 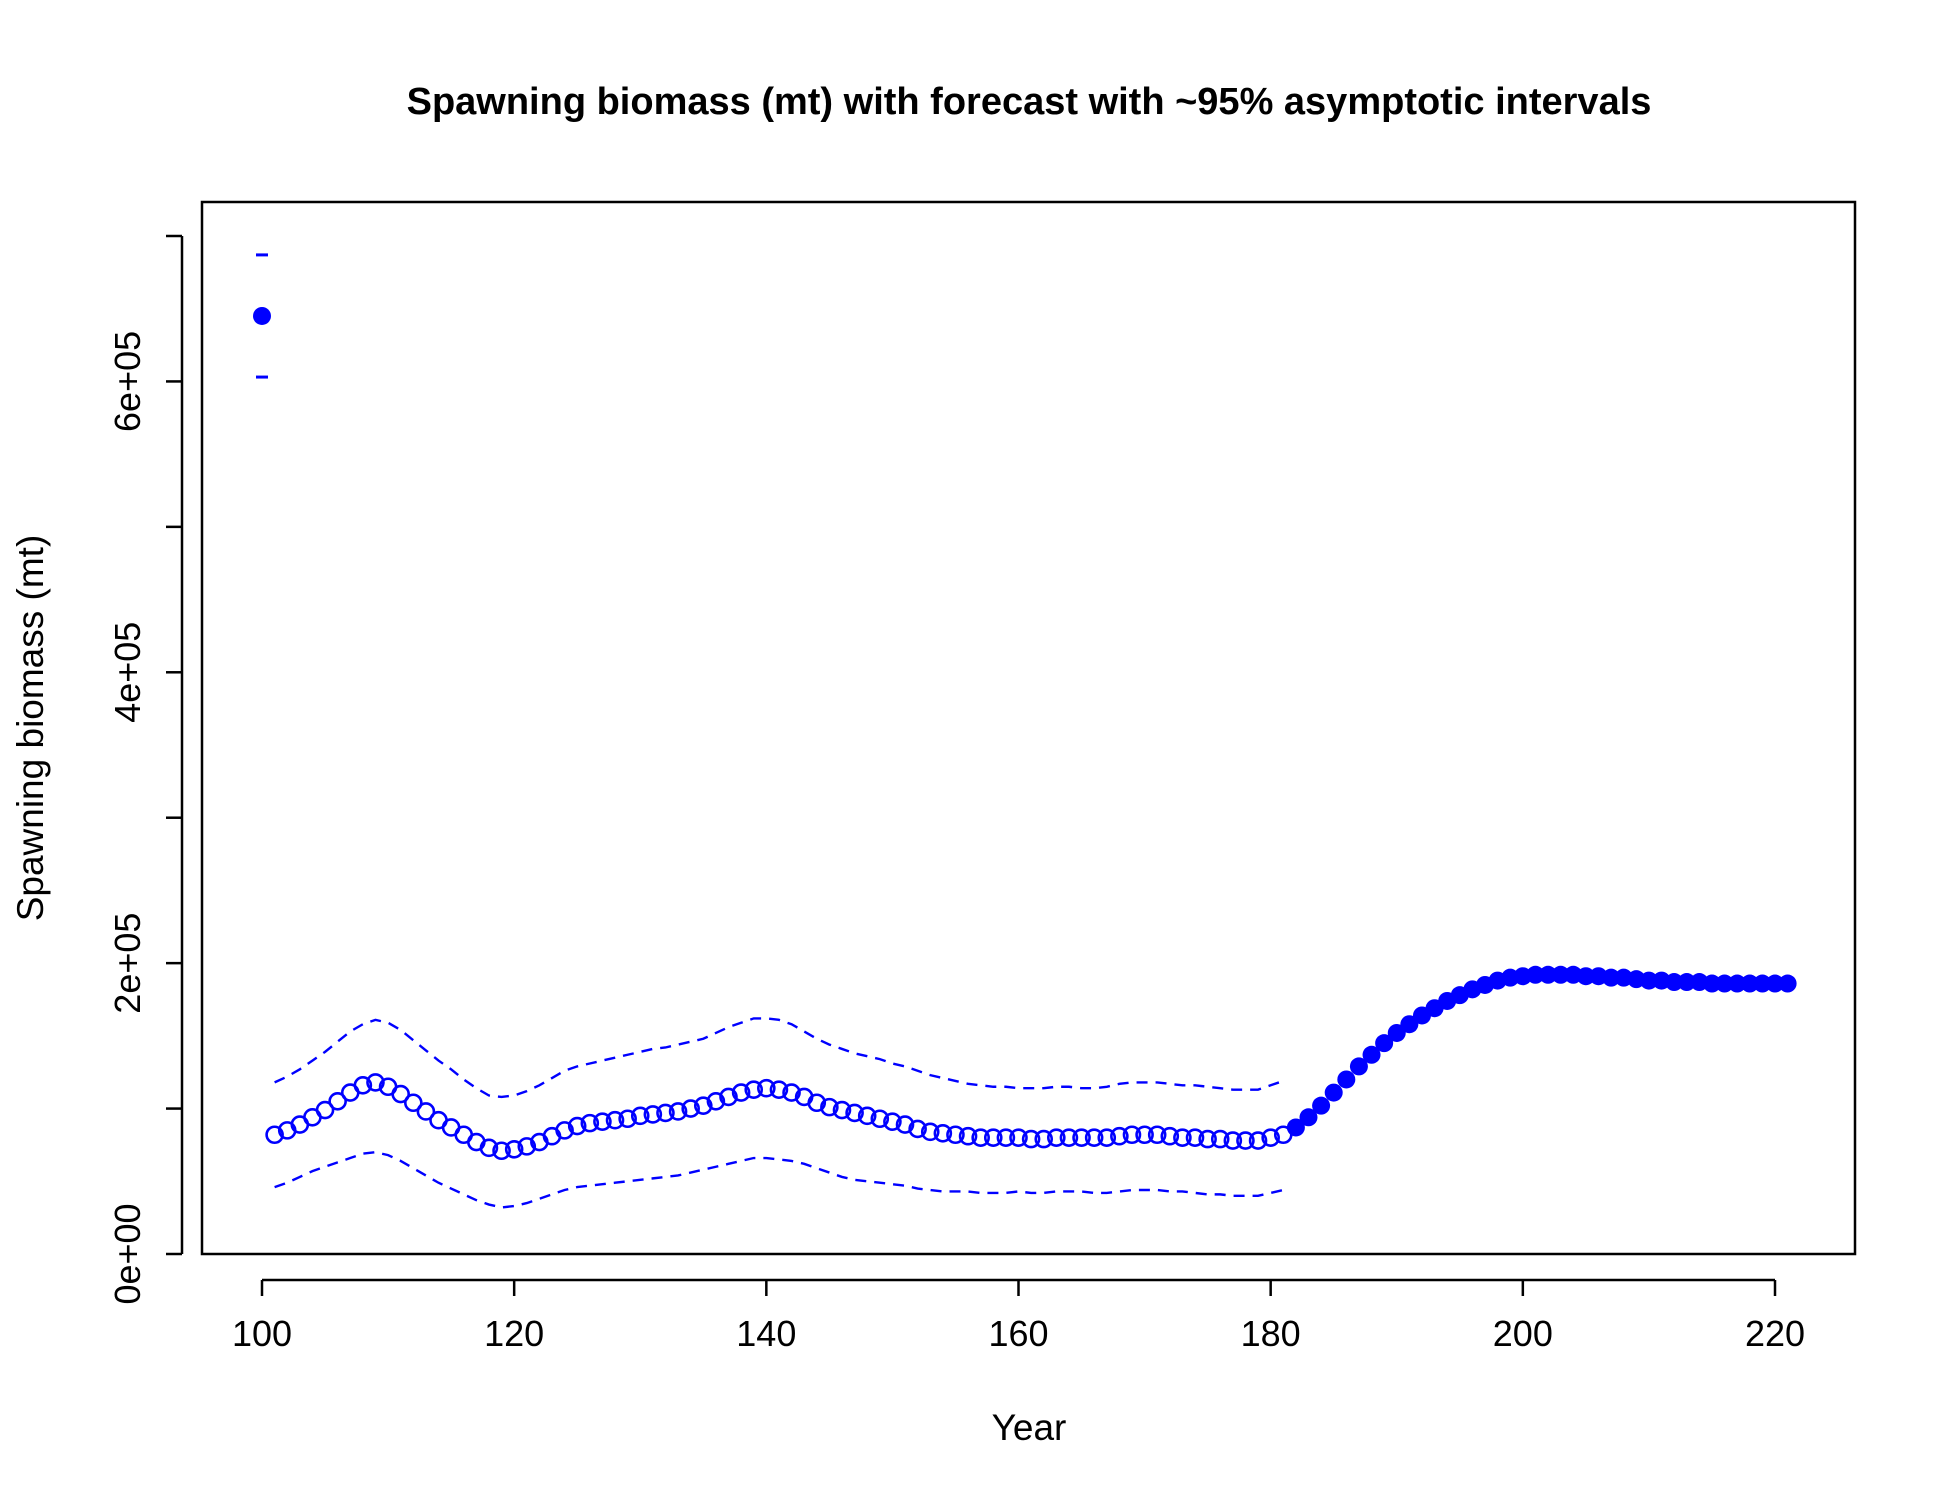 I want to click on x-tick-label: 200, so click(x=1523, y=1333).